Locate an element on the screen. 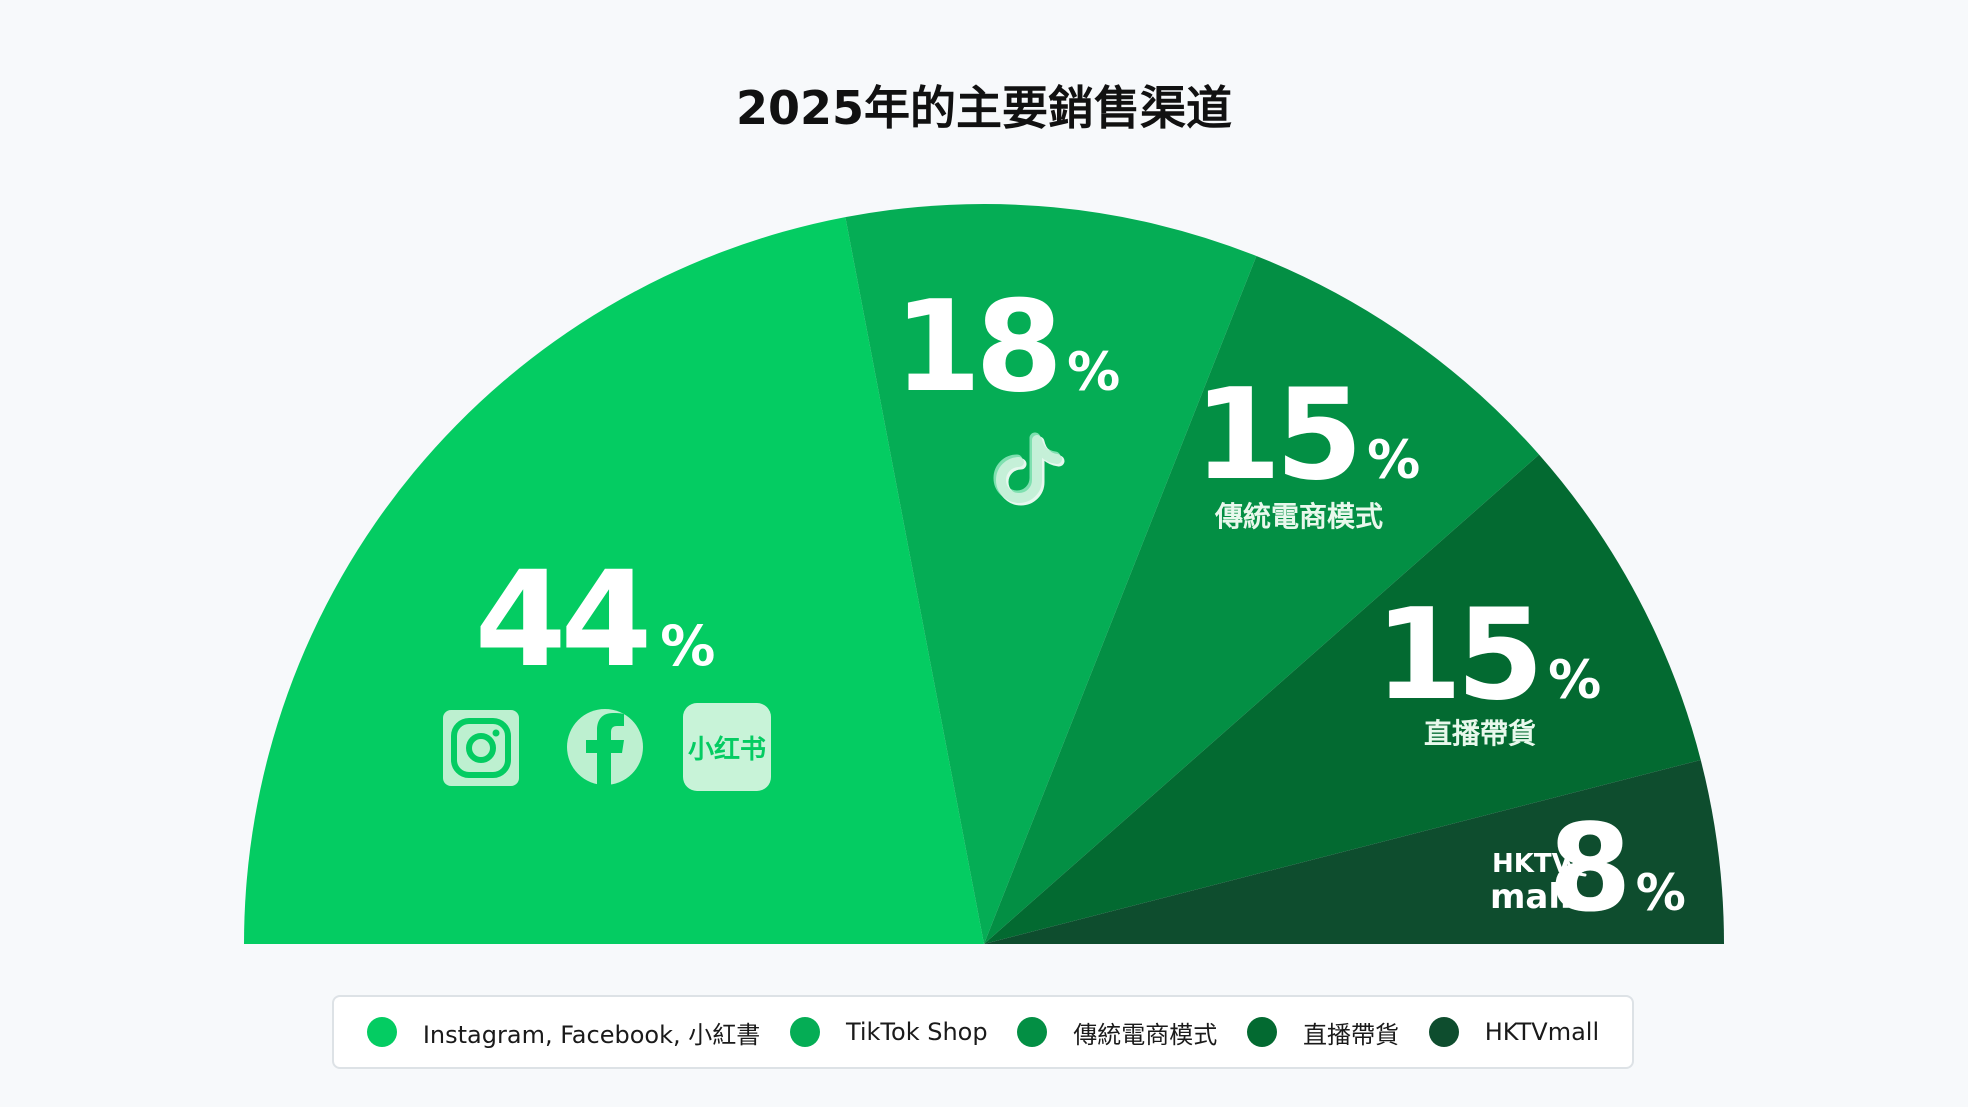 Image resolution: width=1968 pixels, height=1107 pixels. legend-item-hktvmall: HKTVmall is located at coordinates (1514, 1032).